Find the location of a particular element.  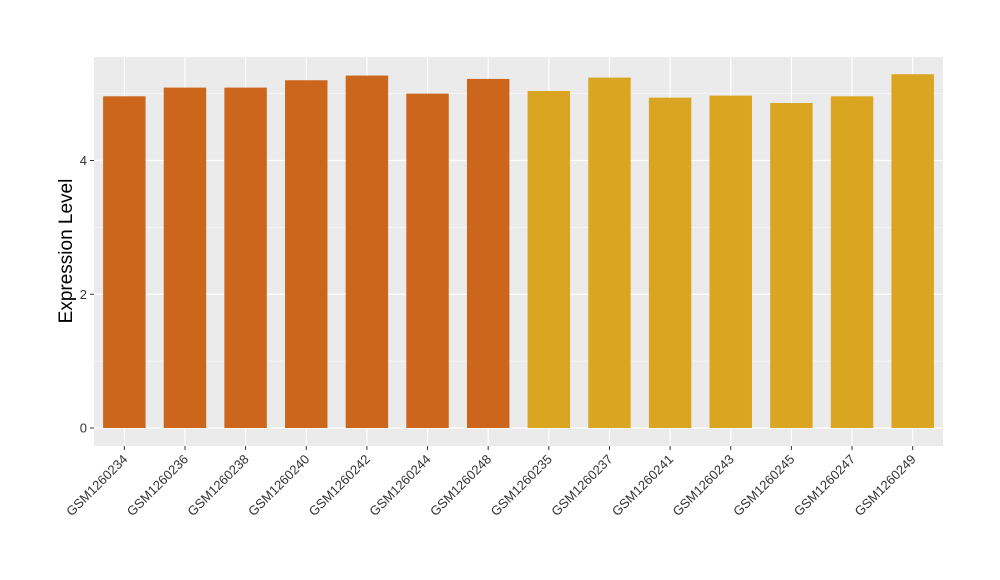

x-tick-label: GSM1260249 is located at coordinates (884, 485).